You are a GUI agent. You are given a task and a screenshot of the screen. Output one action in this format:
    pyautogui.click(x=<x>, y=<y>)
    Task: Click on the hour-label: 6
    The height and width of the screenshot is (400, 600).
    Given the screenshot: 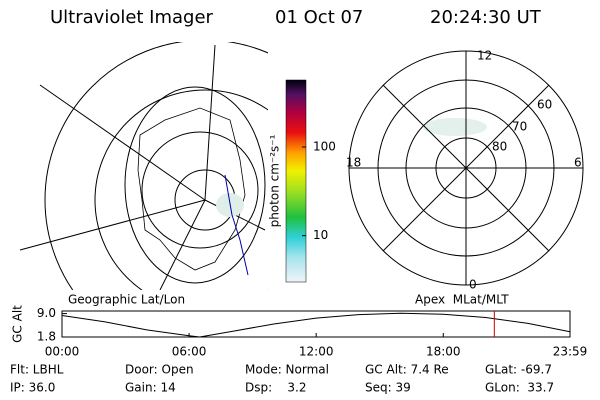 What is the action you would take?
    pyautogui.click(x=578, y=163)
    